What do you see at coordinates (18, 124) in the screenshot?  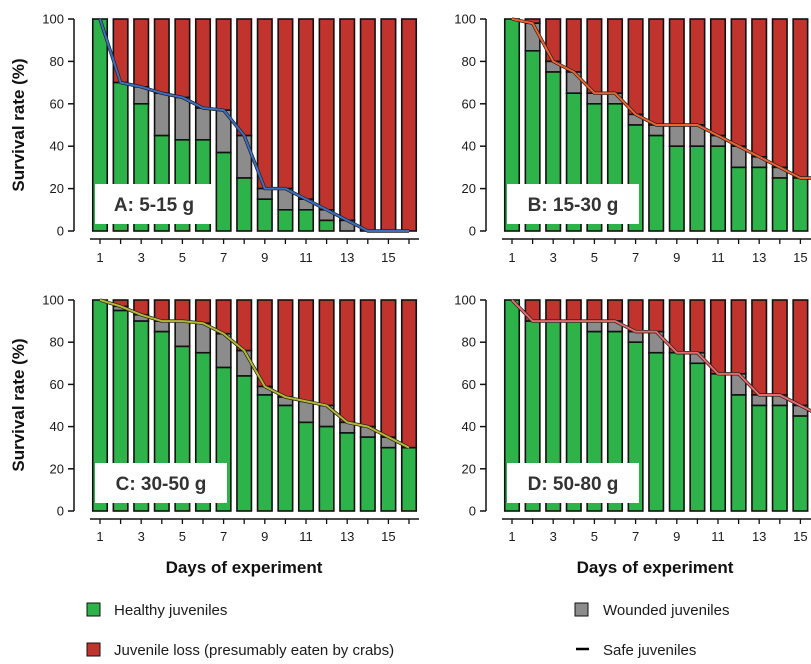 I see `y-axis-title-top: Survival rate (%)` at bounding box center [18, 124].